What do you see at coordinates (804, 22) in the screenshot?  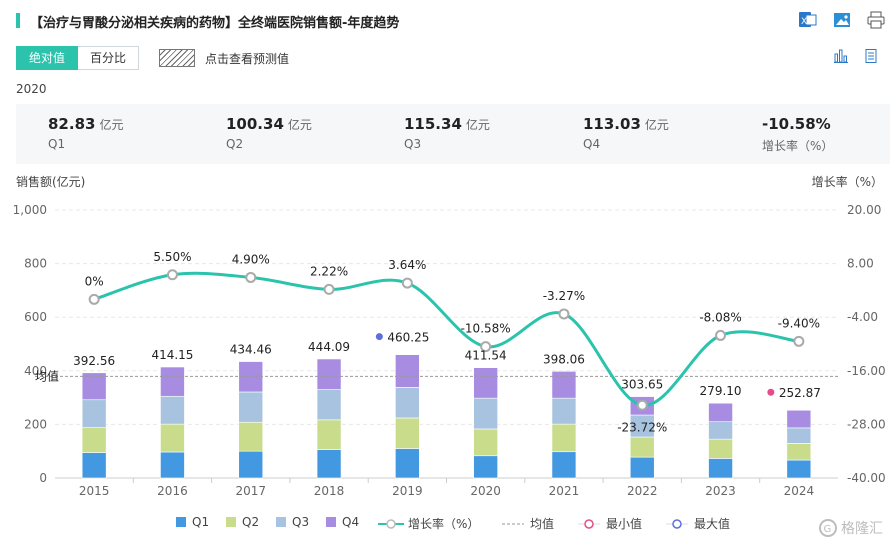 I see `svg-text: X` at bounding box center [804, 22].